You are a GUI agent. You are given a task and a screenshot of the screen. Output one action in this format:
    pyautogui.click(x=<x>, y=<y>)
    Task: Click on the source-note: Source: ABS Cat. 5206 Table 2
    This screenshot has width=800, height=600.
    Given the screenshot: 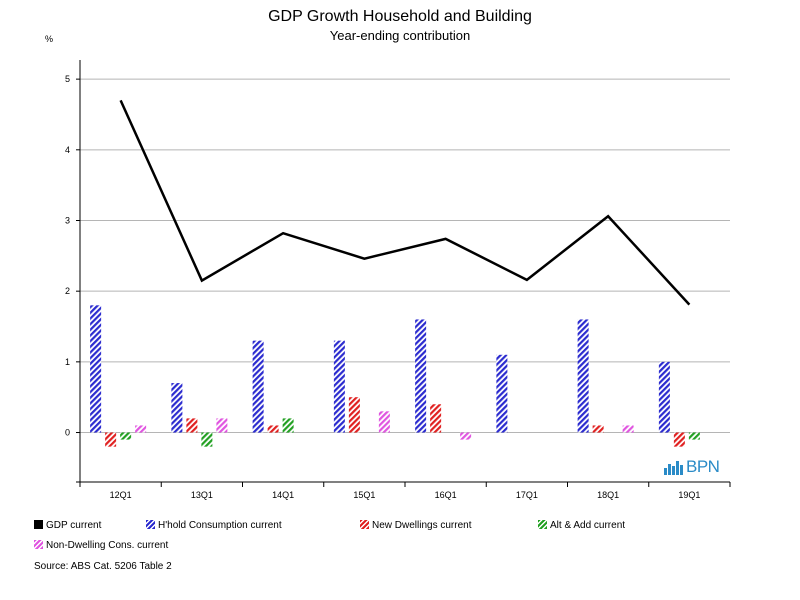 What is the action you would take?
    pyautogui.click(x=103, y=566)
    